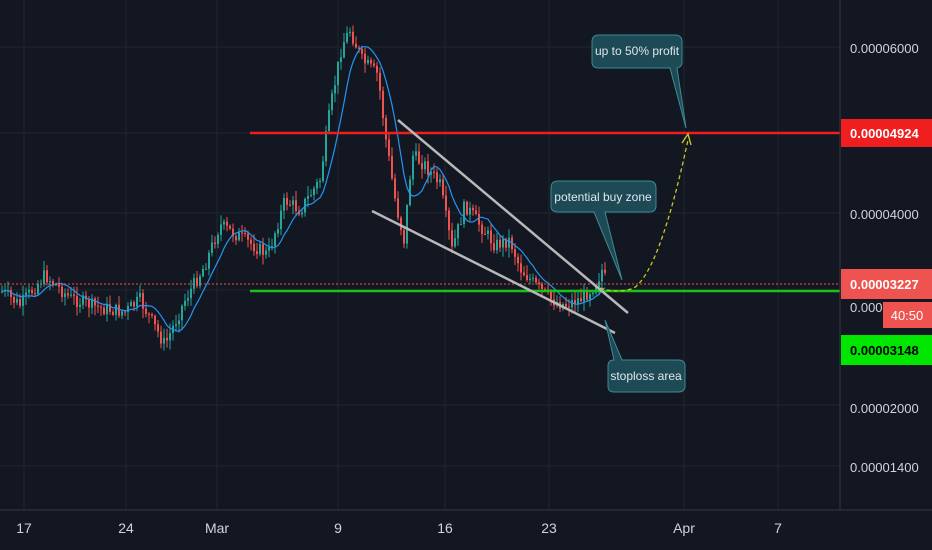 This screenshot has width=932, height=550. Describe the element at coordinates (493, 272) in the screenshot. I see `wedge-lower-line` at that location.